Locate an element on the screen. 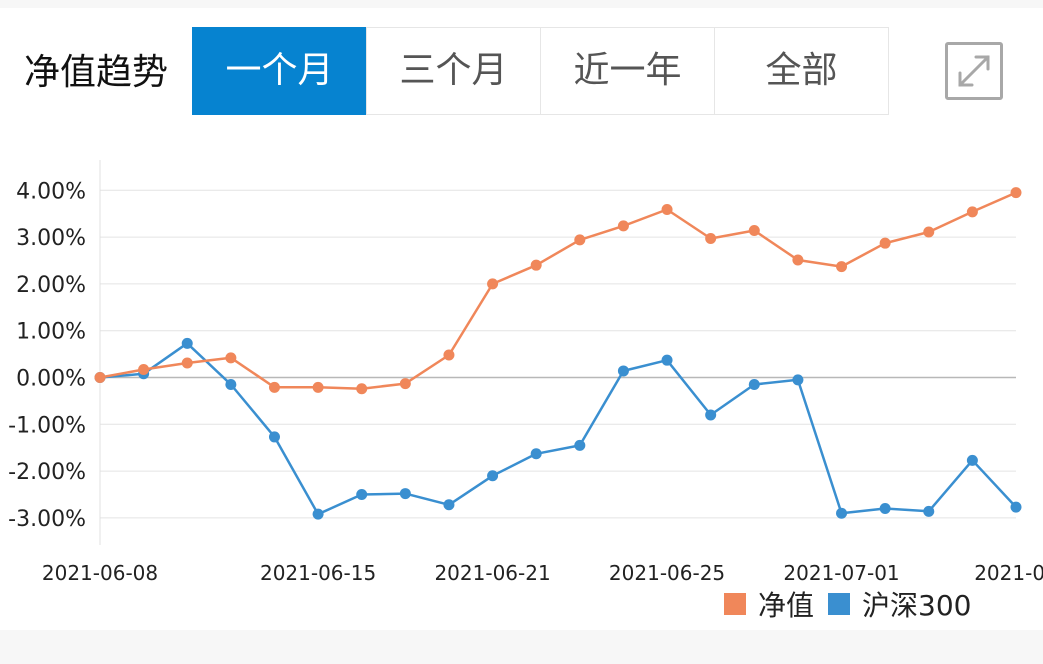  legend-item-csi300: 沪深300 is located at coordinates (899, 604).